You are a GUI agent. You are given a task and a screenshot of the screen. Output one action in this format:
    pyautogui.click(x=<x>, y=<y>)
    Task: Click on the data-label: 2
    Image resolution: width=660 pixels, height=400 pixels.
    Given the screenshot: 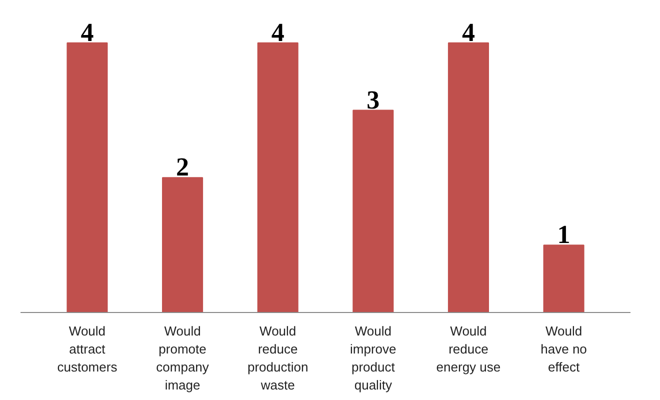 What is the action you would take?
    pyautogui.click(x=183, y=167)
    